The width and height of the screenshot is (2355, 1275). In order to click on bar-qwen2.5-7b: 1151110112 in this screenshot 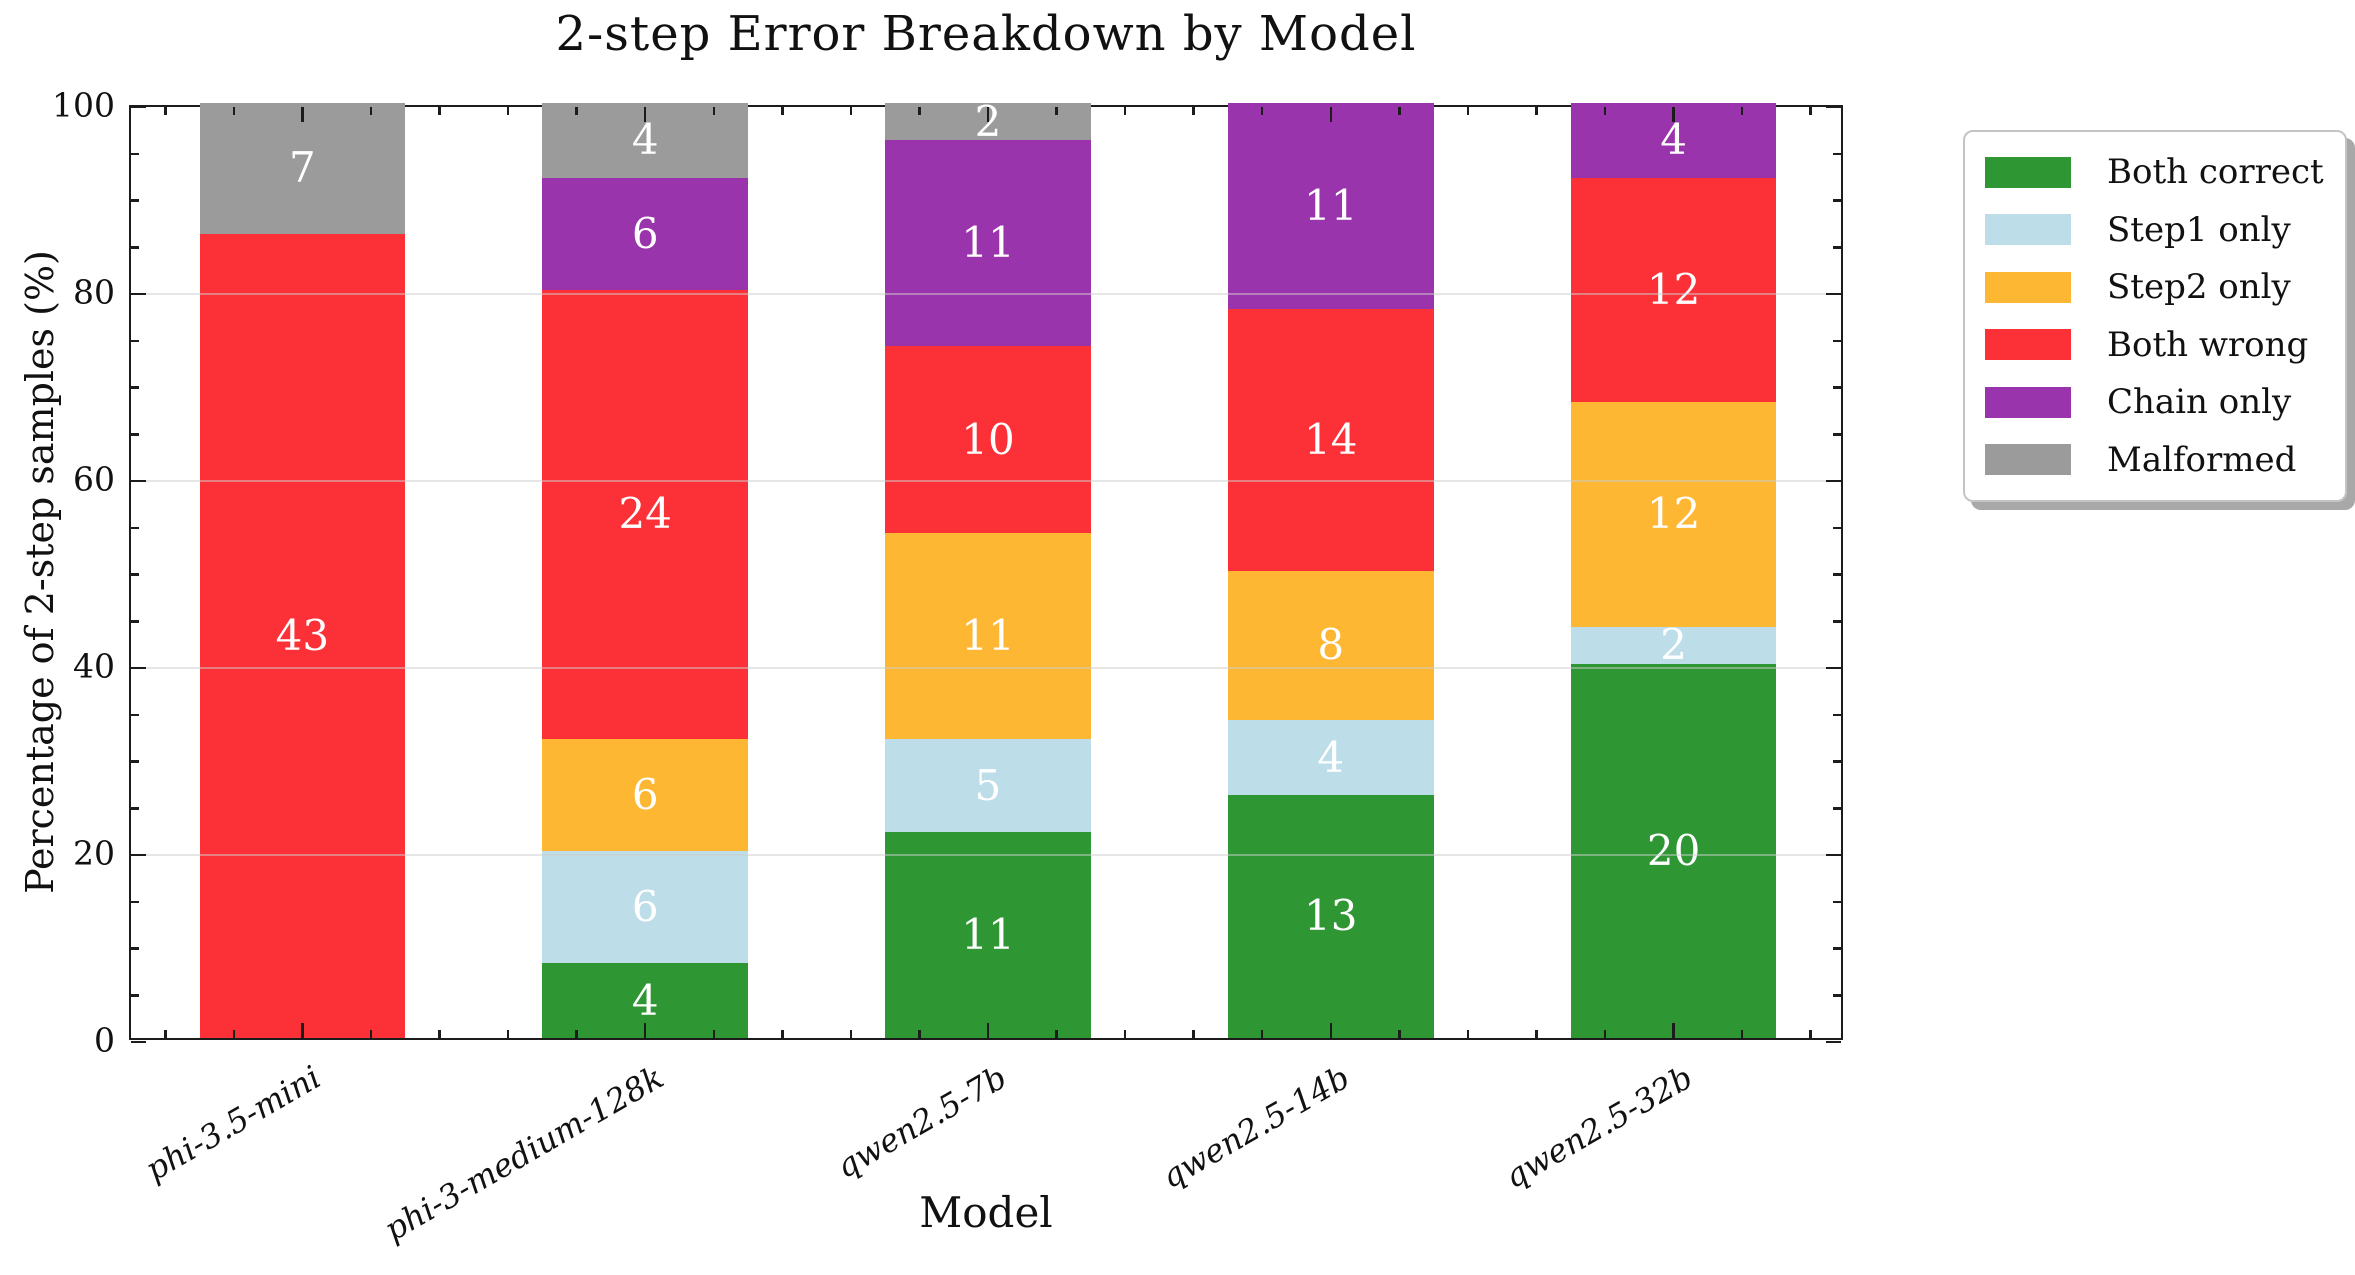, I will do `click(988, 569)`.